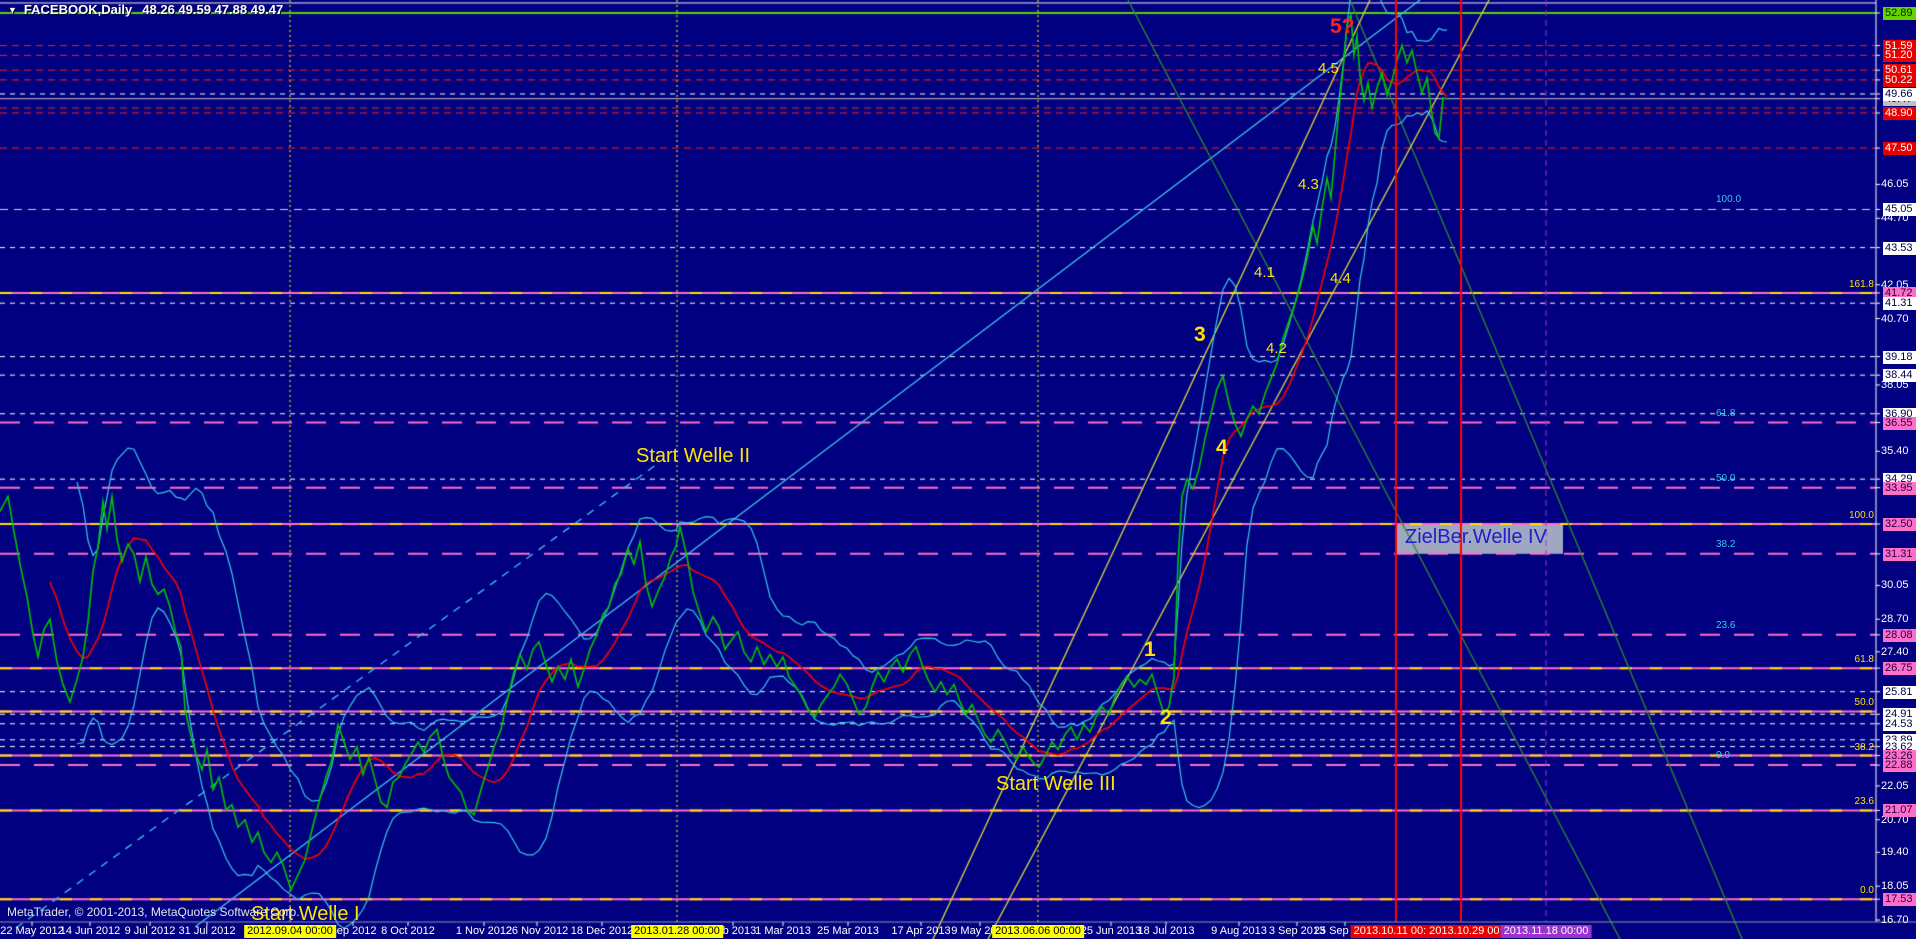 Image resolution: width=1916 pixels, height=939 pixels. I want to click on fib-level-label-yellow: 61.8, so click(1864, 660).